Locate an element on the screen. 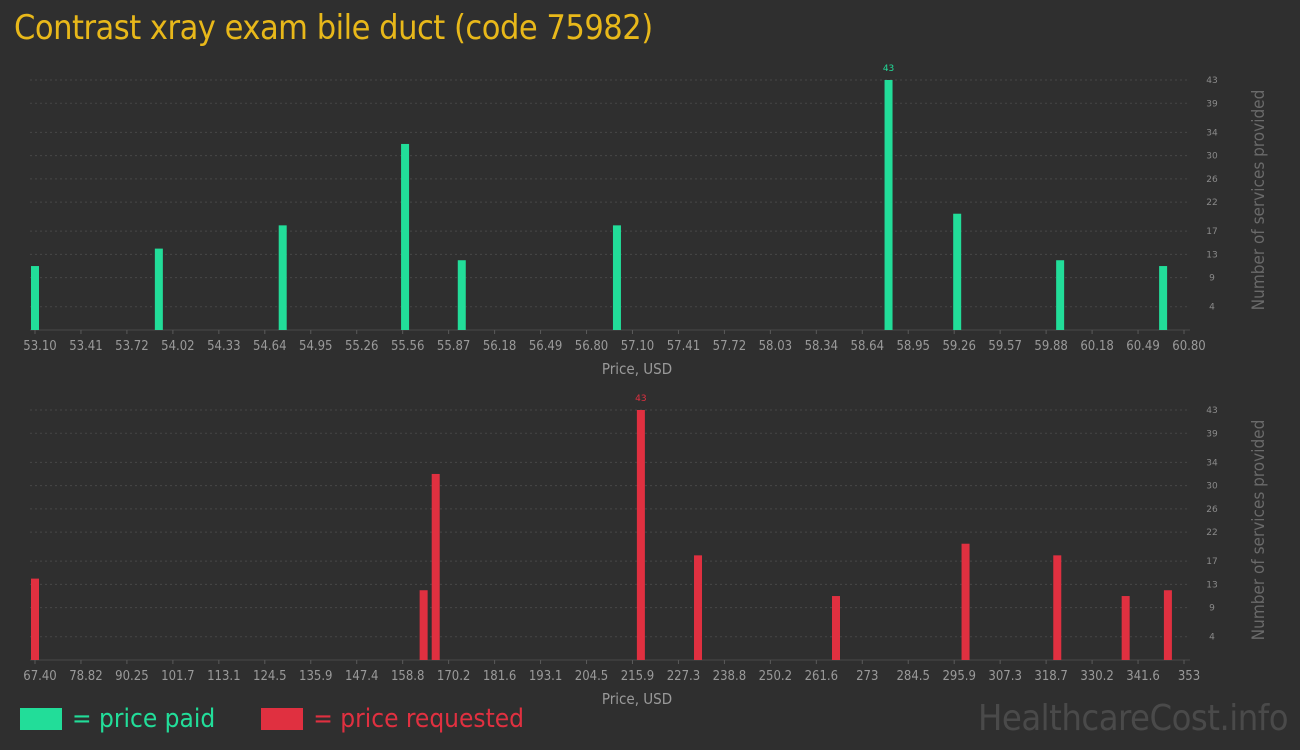 The width and height of the screenshot is (1300, 750). chart2-y-axis-label: Number of services provided is located at coordinates (1259, 530).